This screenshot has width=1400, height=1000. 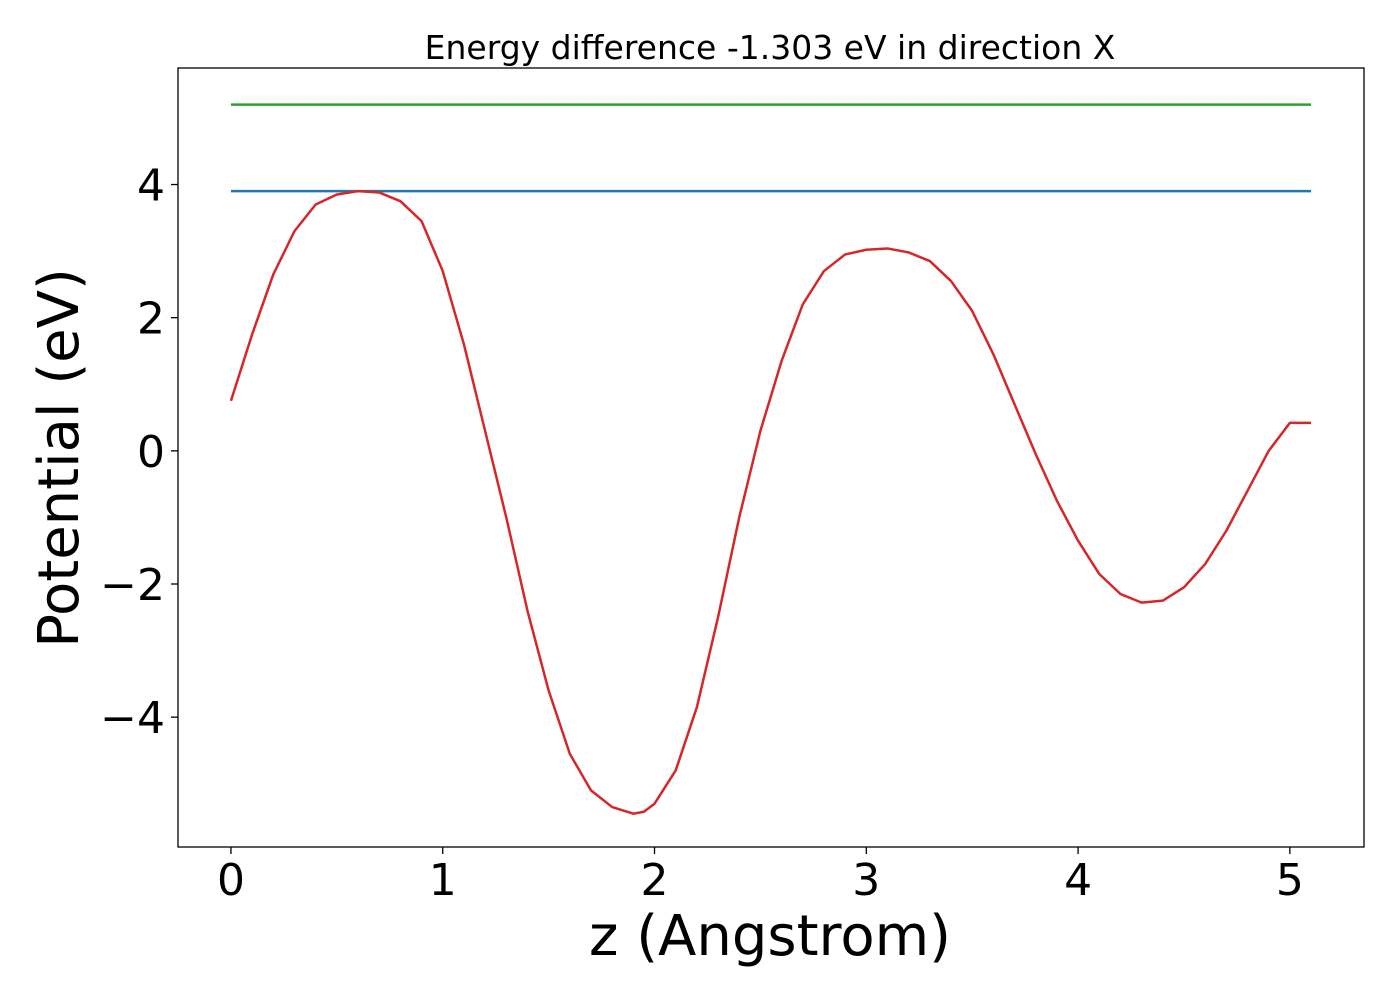 What do you see at coordinates (151, 186) in the screenshot?
I see `y-tick-label: 4` at bounding box center [151, 186].